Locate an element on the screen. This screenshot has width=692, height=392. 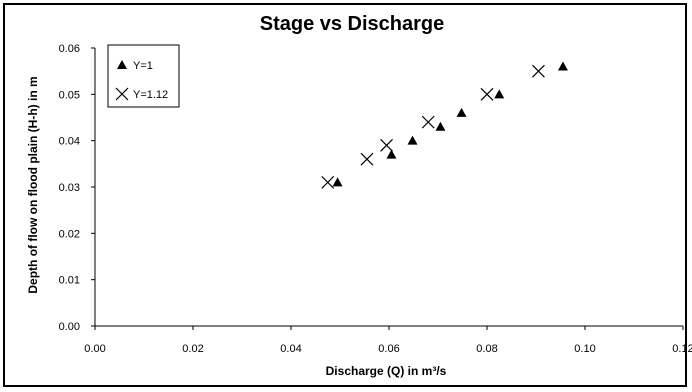
legend-triangle-marker is located at coordinates (122, 64).